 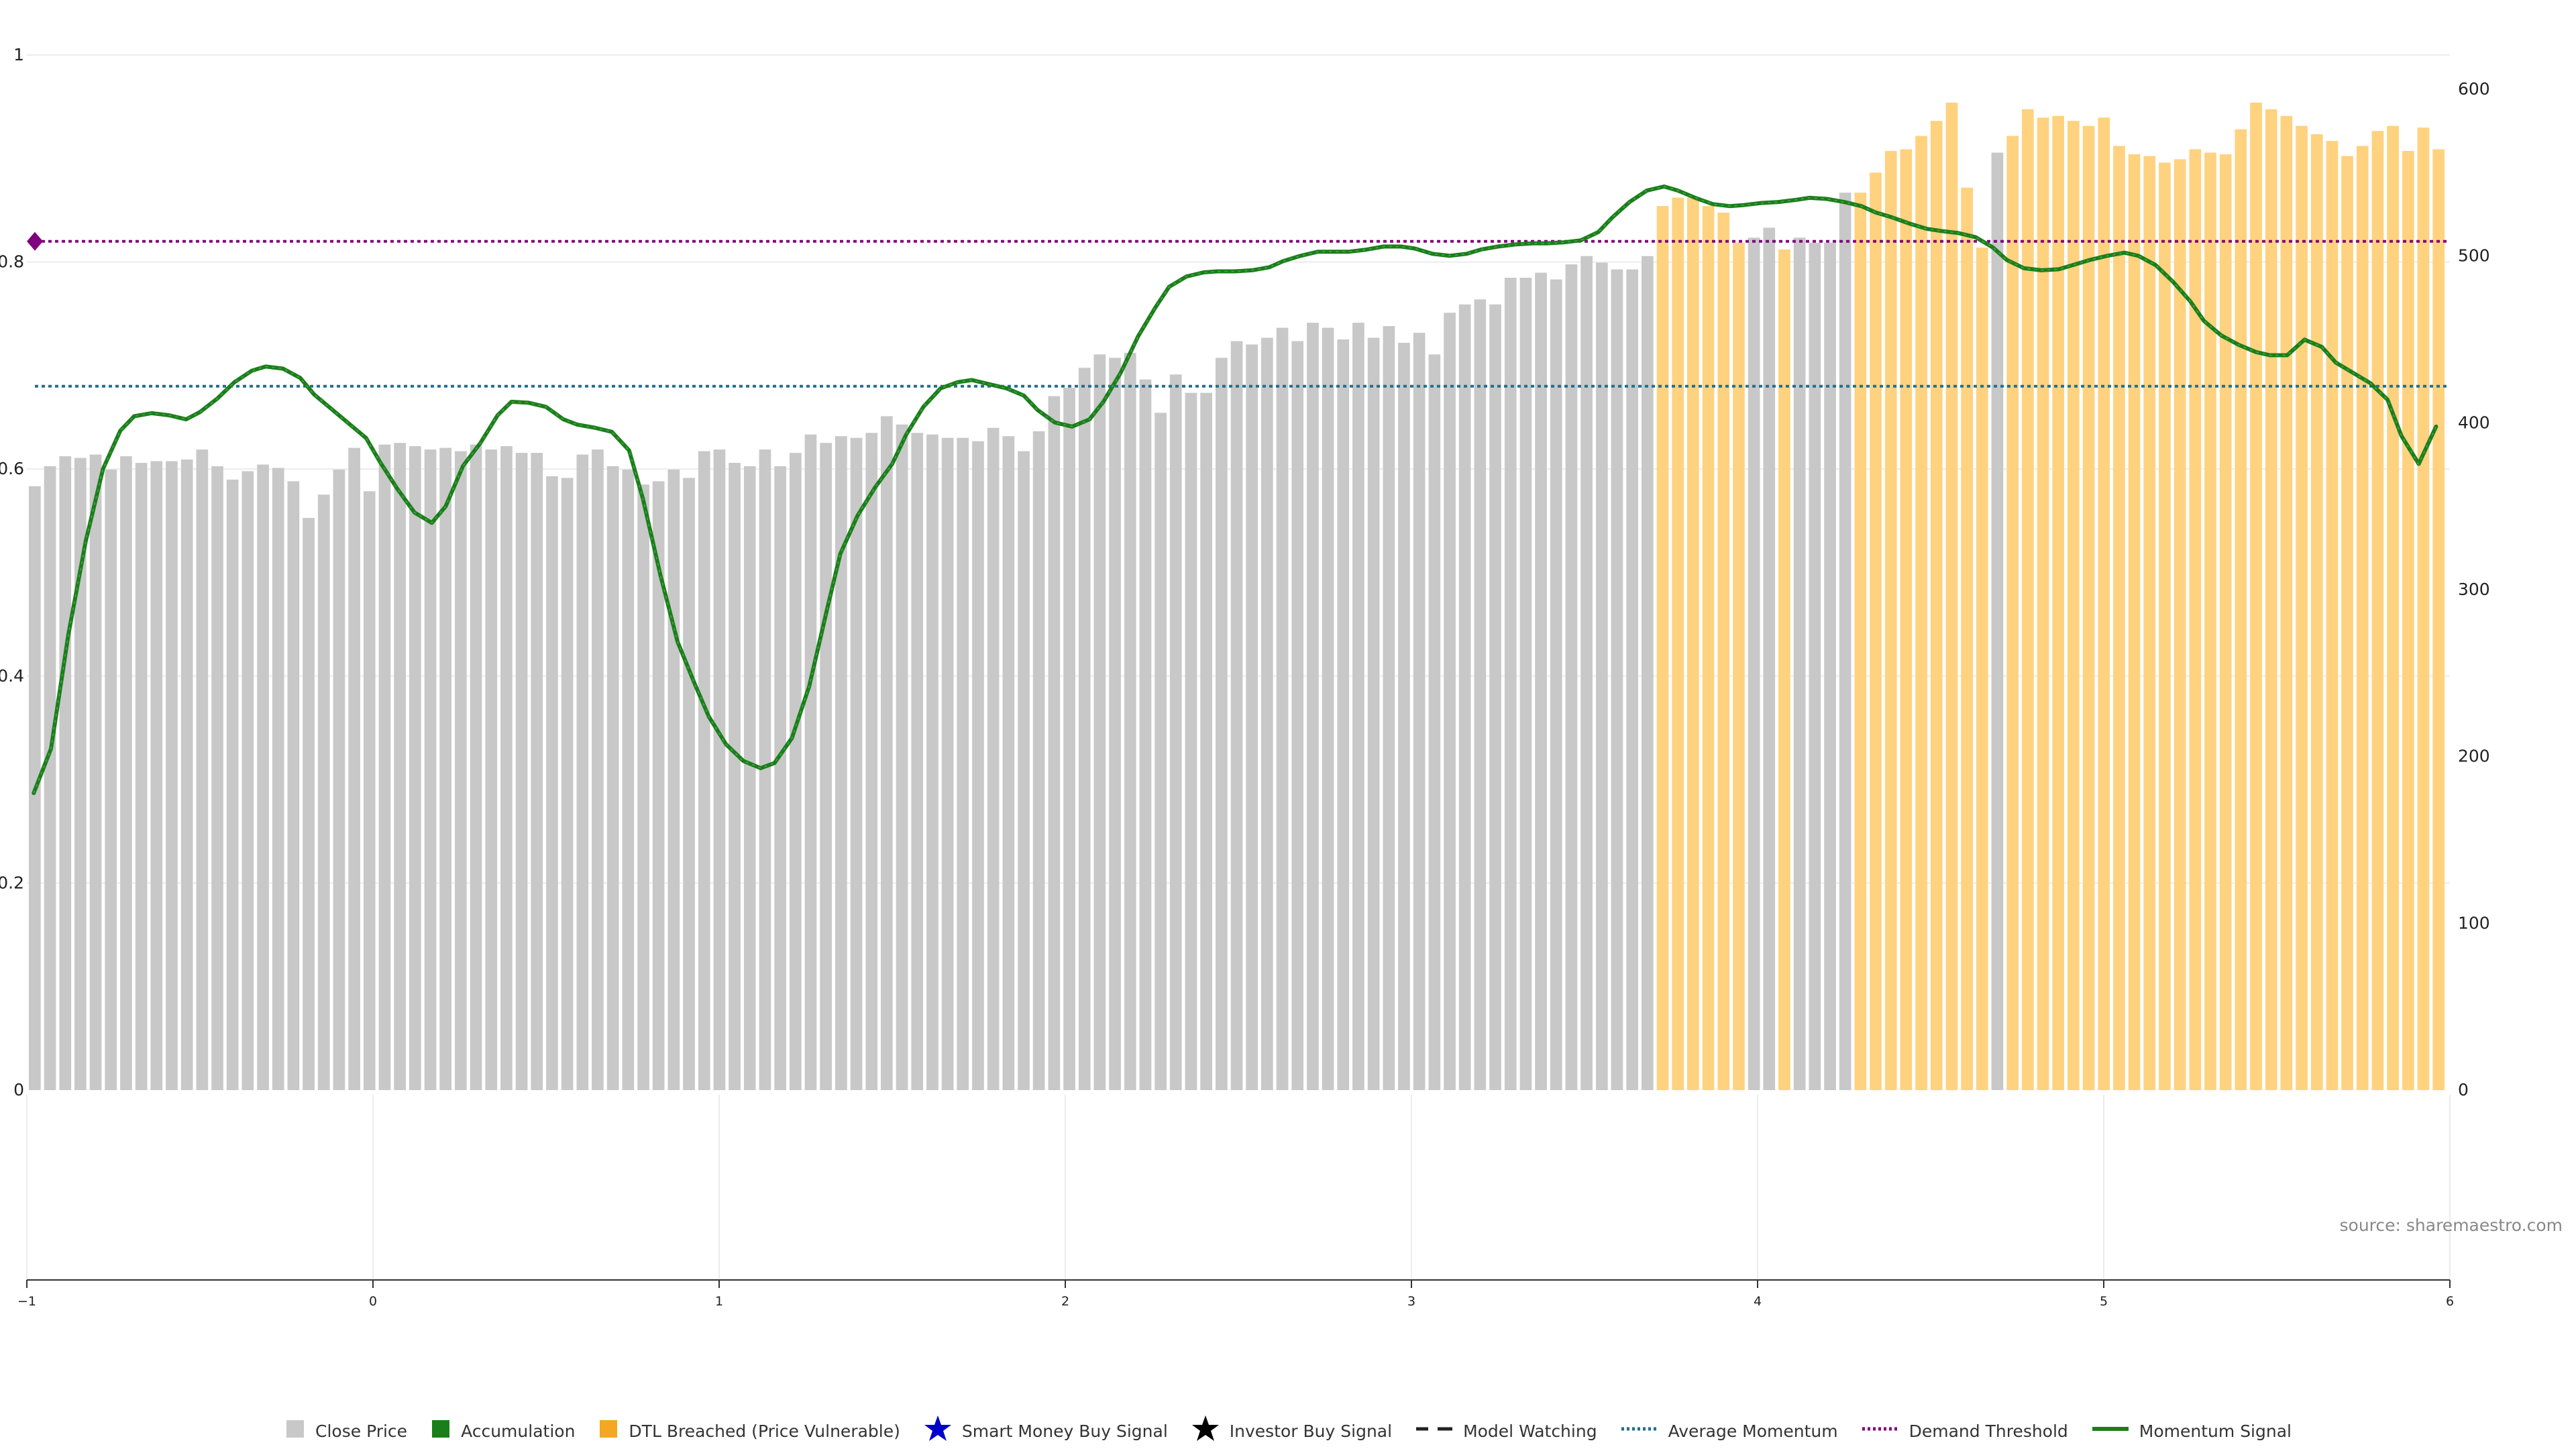 I want to click on x-tick-label: −1, so click(x=26, y=1301).